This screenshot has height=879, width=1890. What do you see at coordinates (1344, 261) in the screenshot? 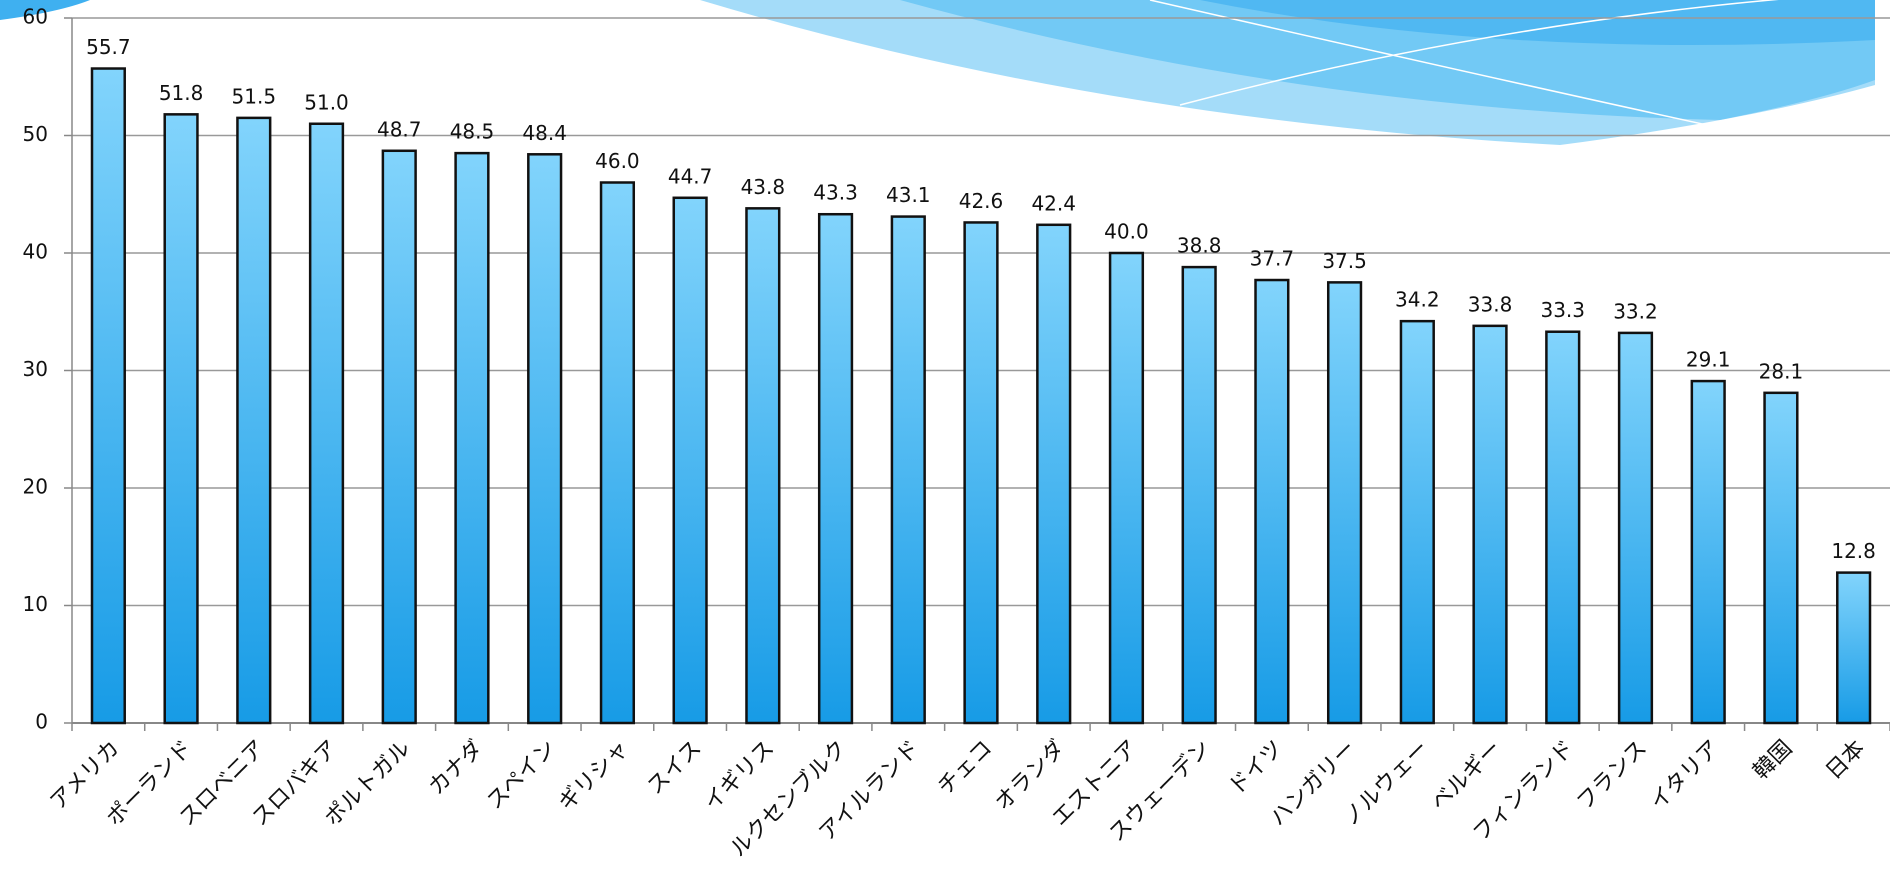
I see `value-label: 37.5` at bounding box center [1344, 261].